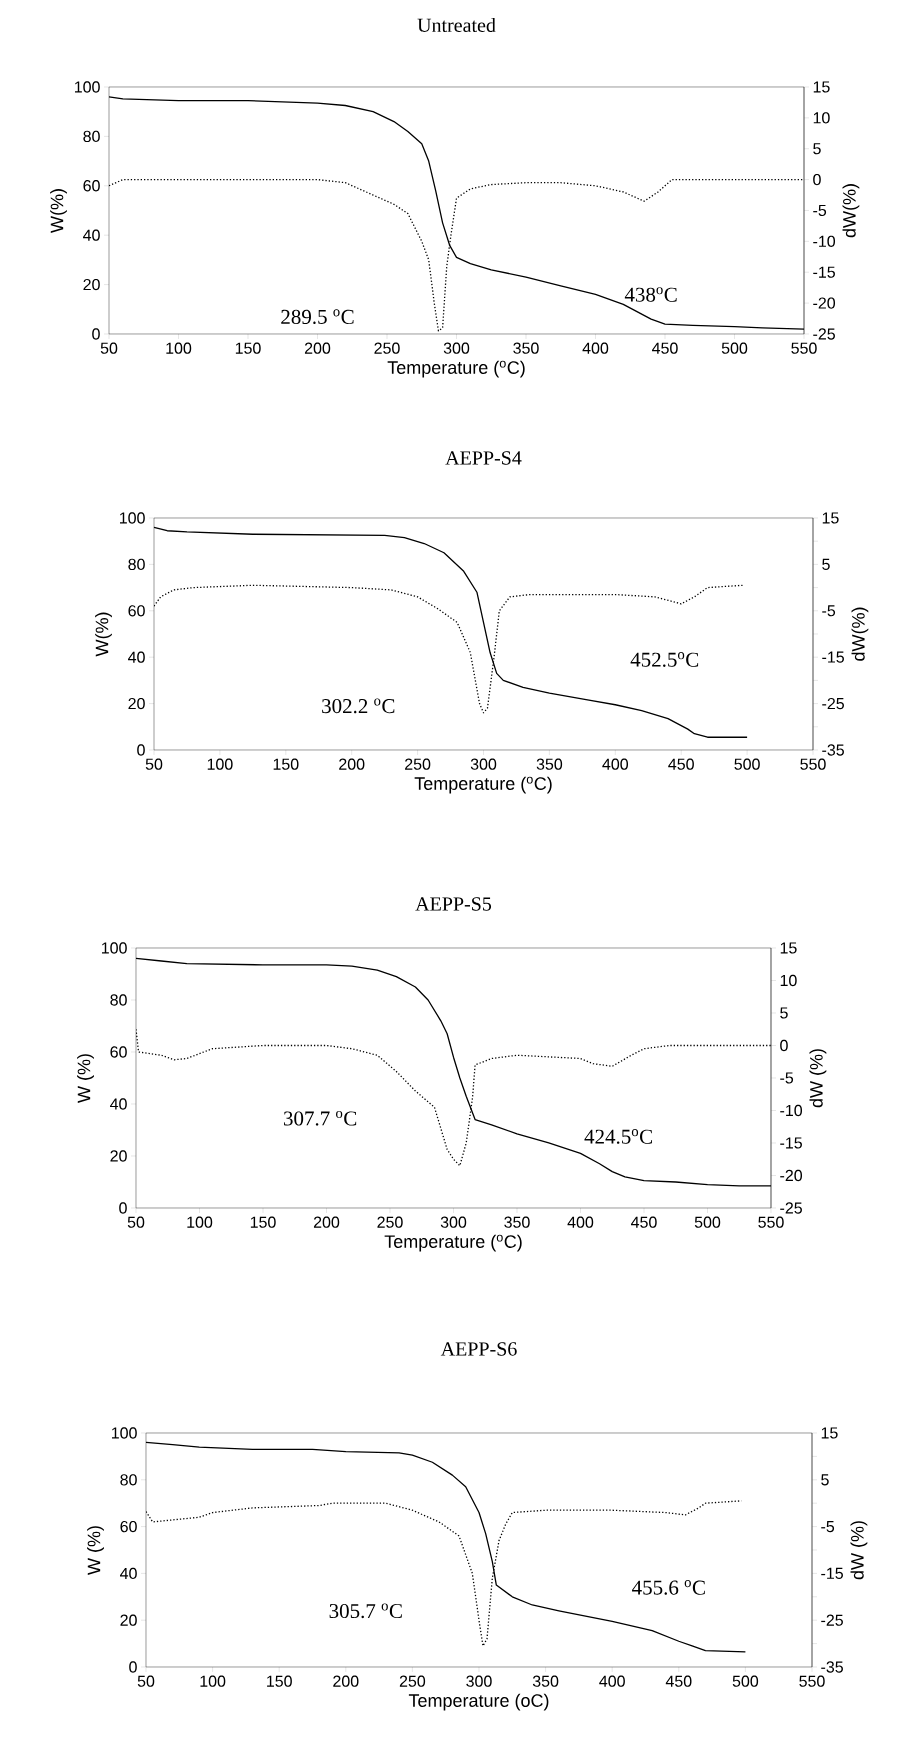  I want to click on y2-axis-title: dW(%), so click(860, 634).